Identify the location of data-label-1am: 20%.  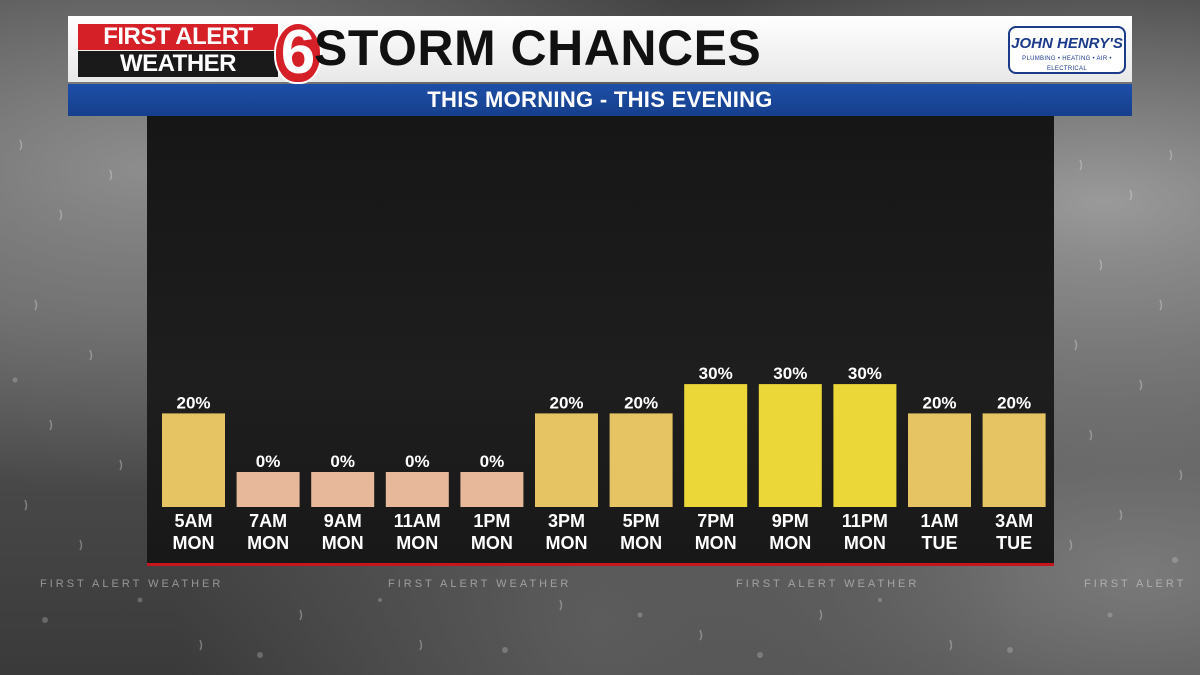
(939, 402).